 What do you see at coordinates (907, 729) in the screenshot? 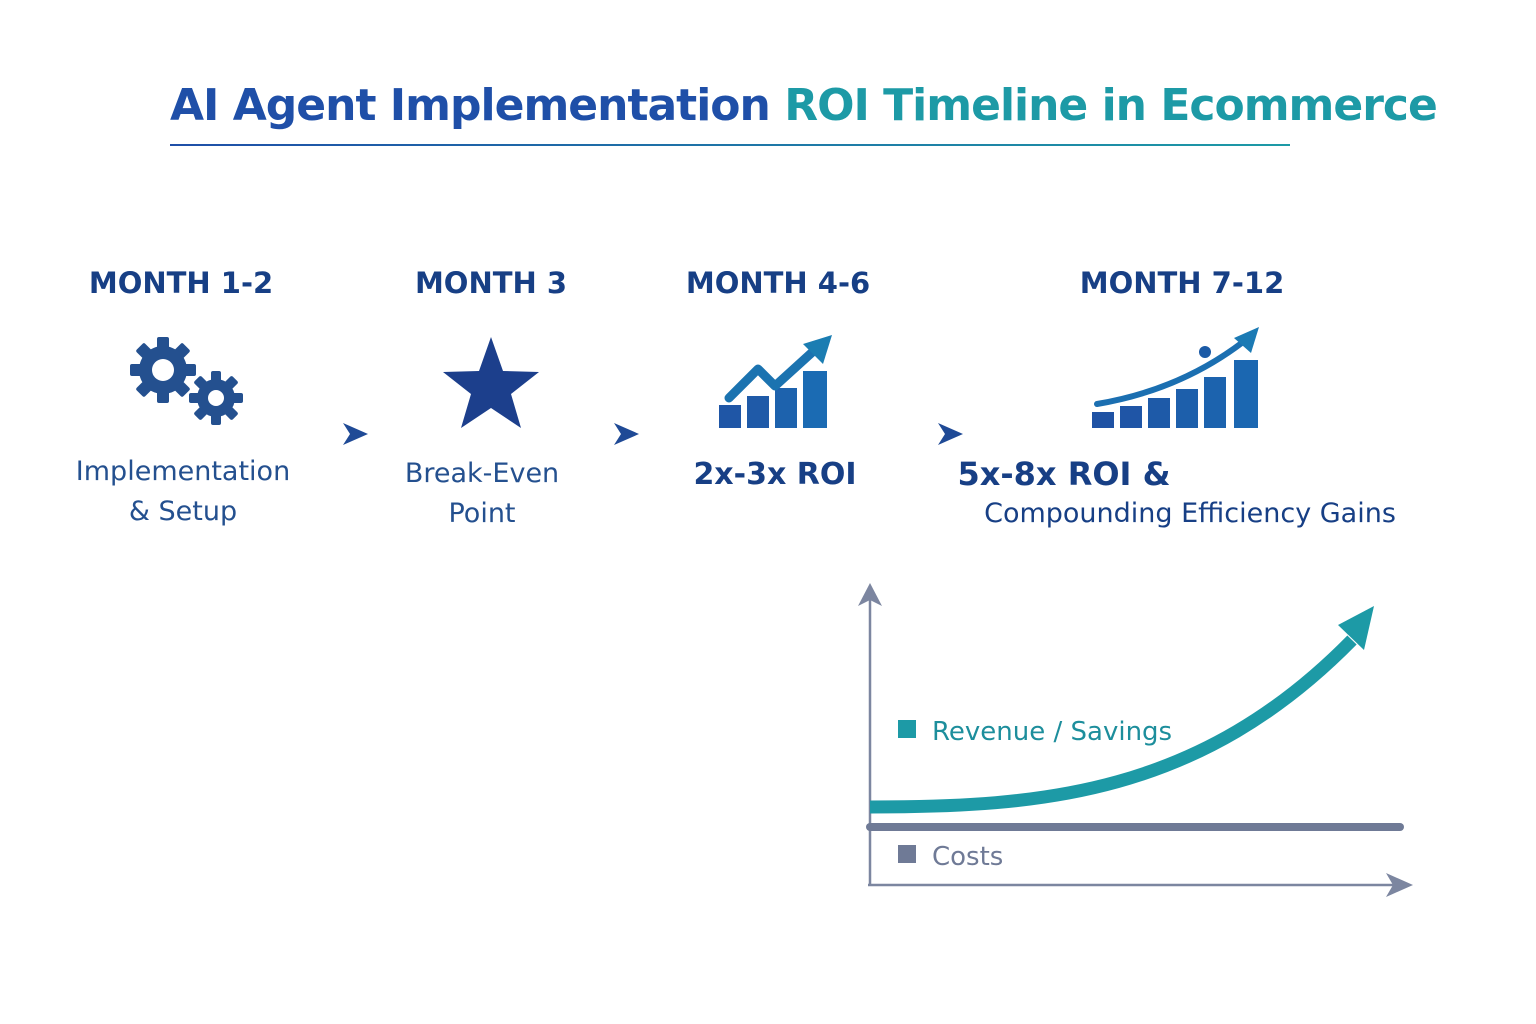
I see `legend-revenue-swatch` at bounding box center [907, 729].